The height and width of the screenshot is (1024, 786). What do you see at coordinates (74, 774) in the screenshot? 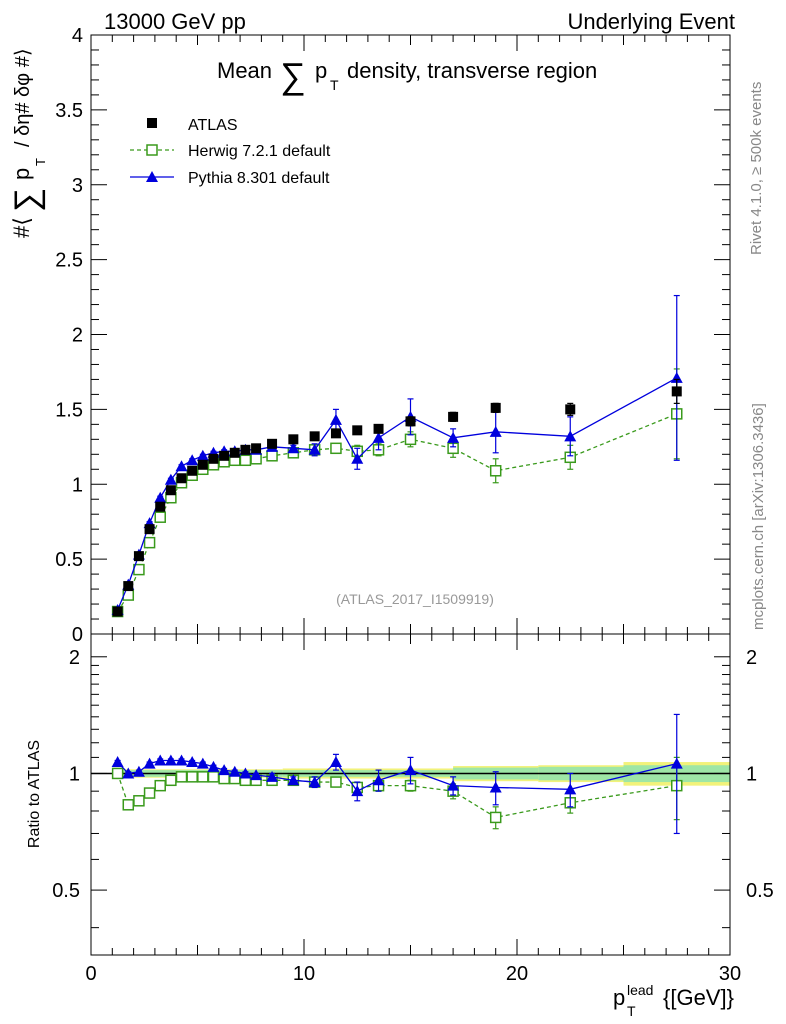
I see `ratio-ytick-label-left: 1` at bounding box center [74, 774].